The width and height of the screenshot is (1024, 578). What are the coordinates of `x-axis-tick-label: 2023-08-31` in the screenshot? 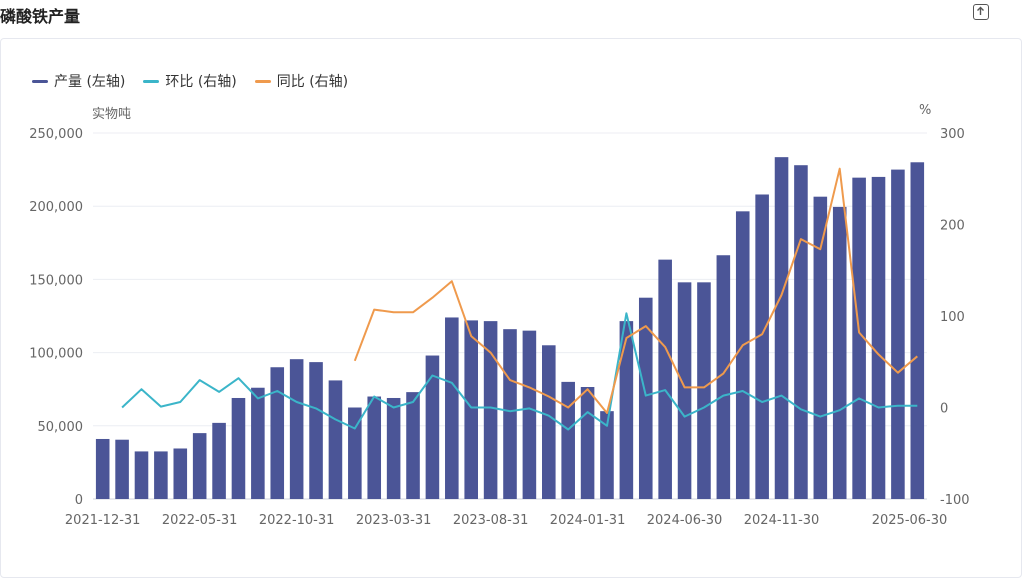 It's located at (491, 520).